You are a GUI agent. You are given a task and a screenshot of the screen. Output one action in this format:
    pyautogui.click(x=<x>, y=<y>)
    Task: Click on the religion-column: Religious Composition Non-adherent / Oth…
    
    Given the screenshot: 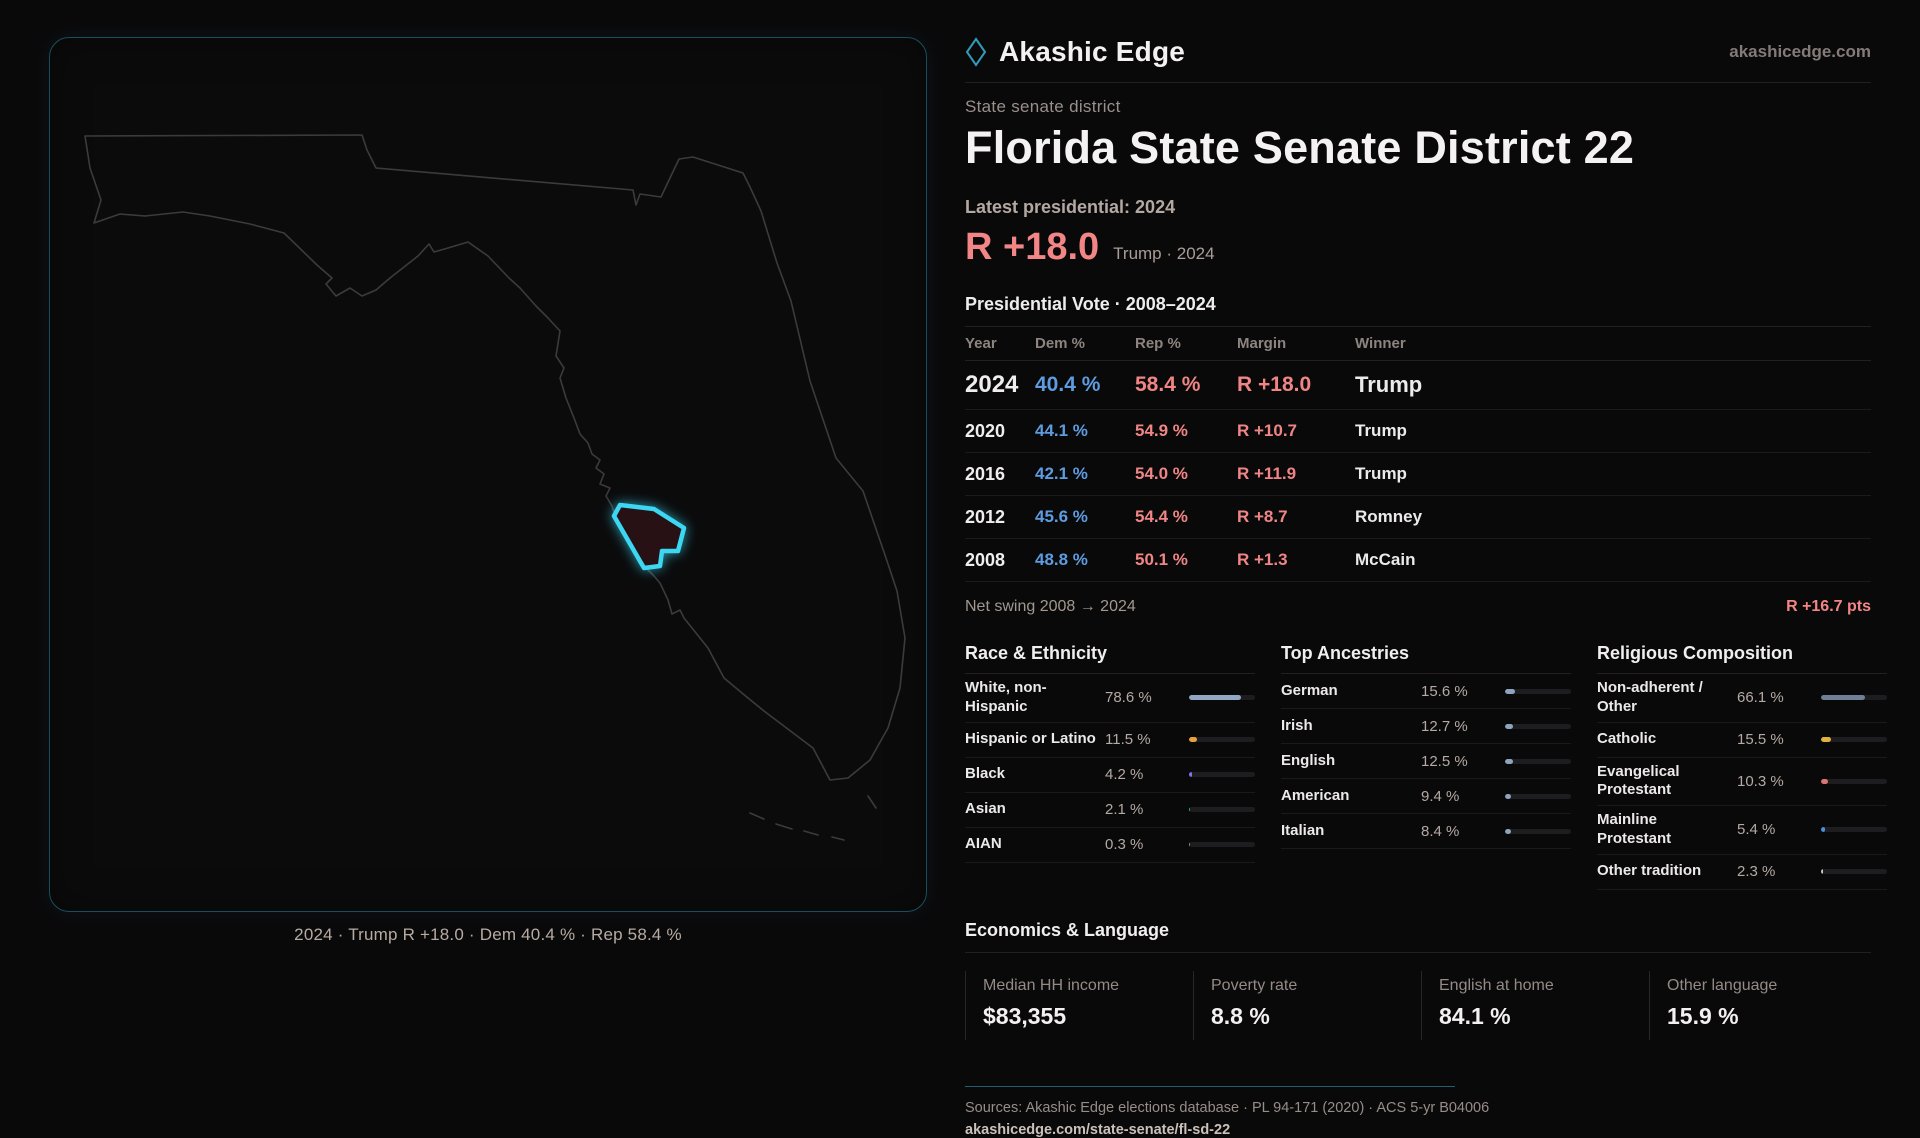 What is the action you would take?
    pyautogui.click(x=1742, y=766)
    